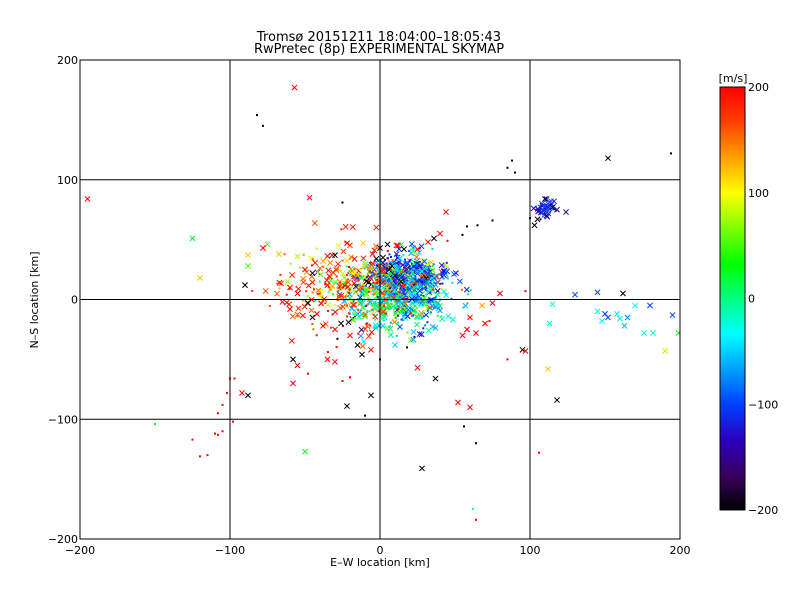 The height and width of the screenshot is (600, 800). What do you see at coordinates (758, 193) in the screenshot?
I see `colorbar-tick-label: 100` at bounding box center [758, 193].